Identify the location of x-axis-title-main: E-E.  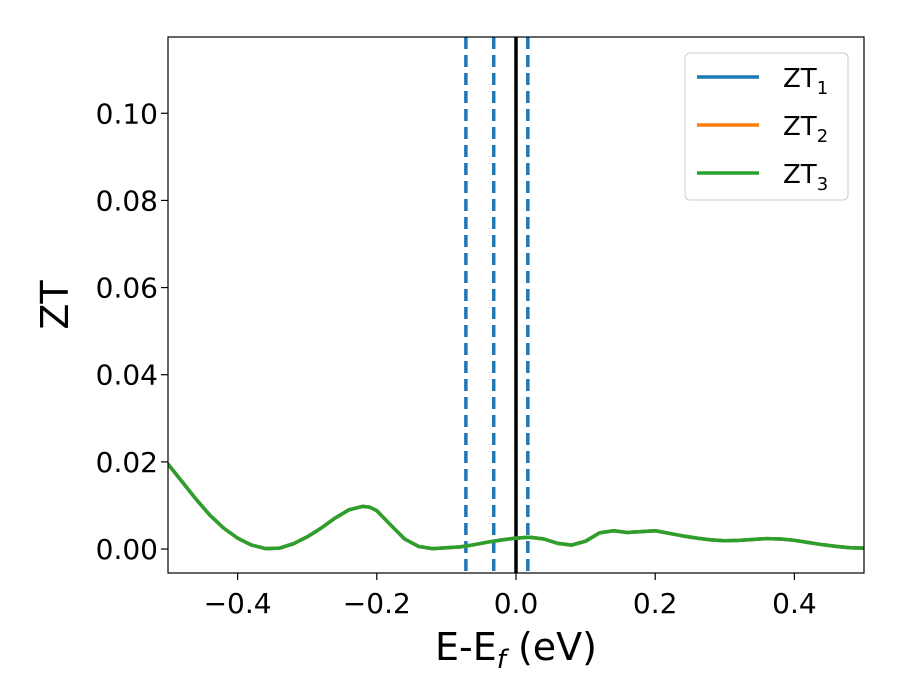
(466, 647).